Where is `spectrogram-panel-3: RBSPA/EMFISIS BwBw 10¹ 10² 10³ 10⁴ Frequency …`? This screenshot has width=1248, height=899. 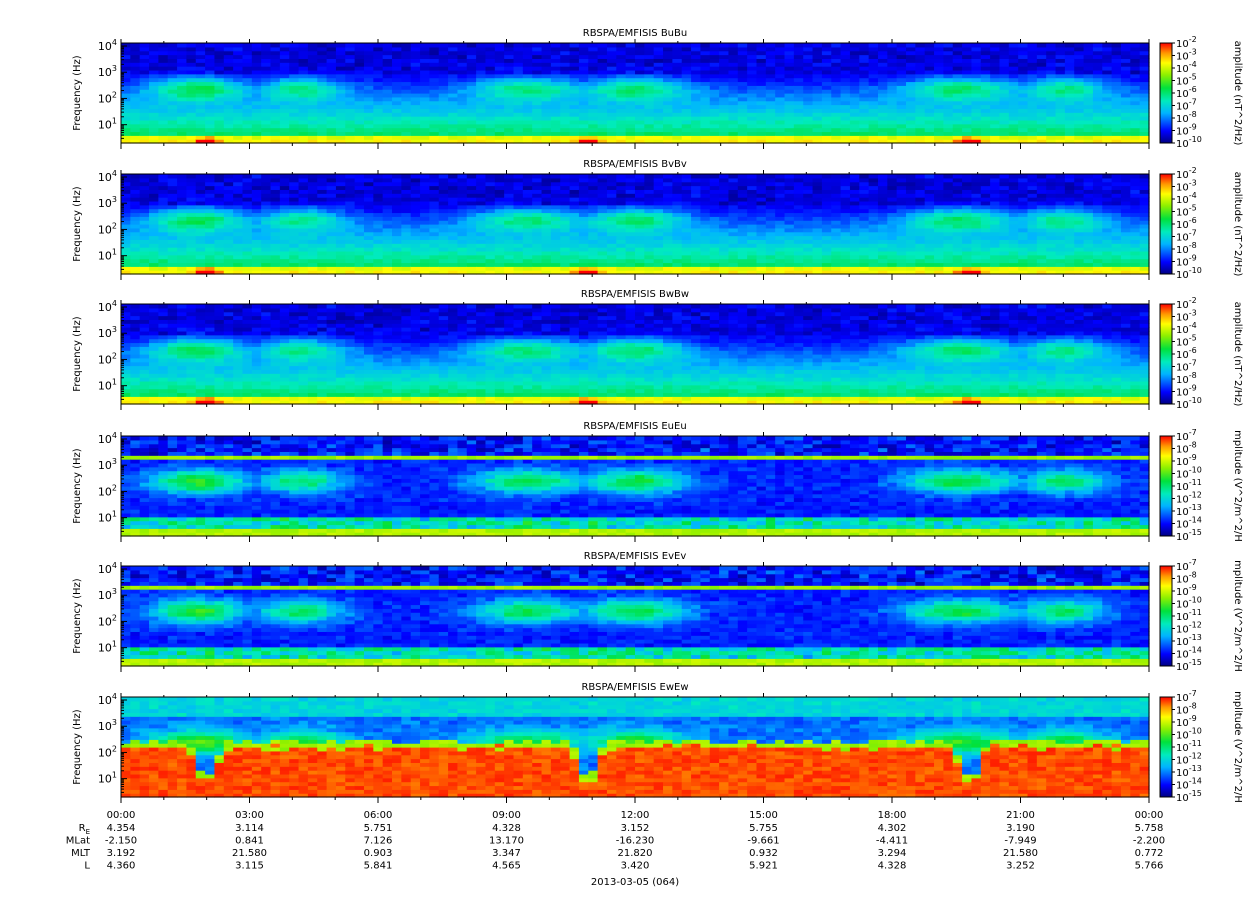
spectrogram-panel-3: RBSPA/EMFISIS BwBw 10¹ 10² 10³ 10⁴ Frequency … is located at coordinates (657, 350).